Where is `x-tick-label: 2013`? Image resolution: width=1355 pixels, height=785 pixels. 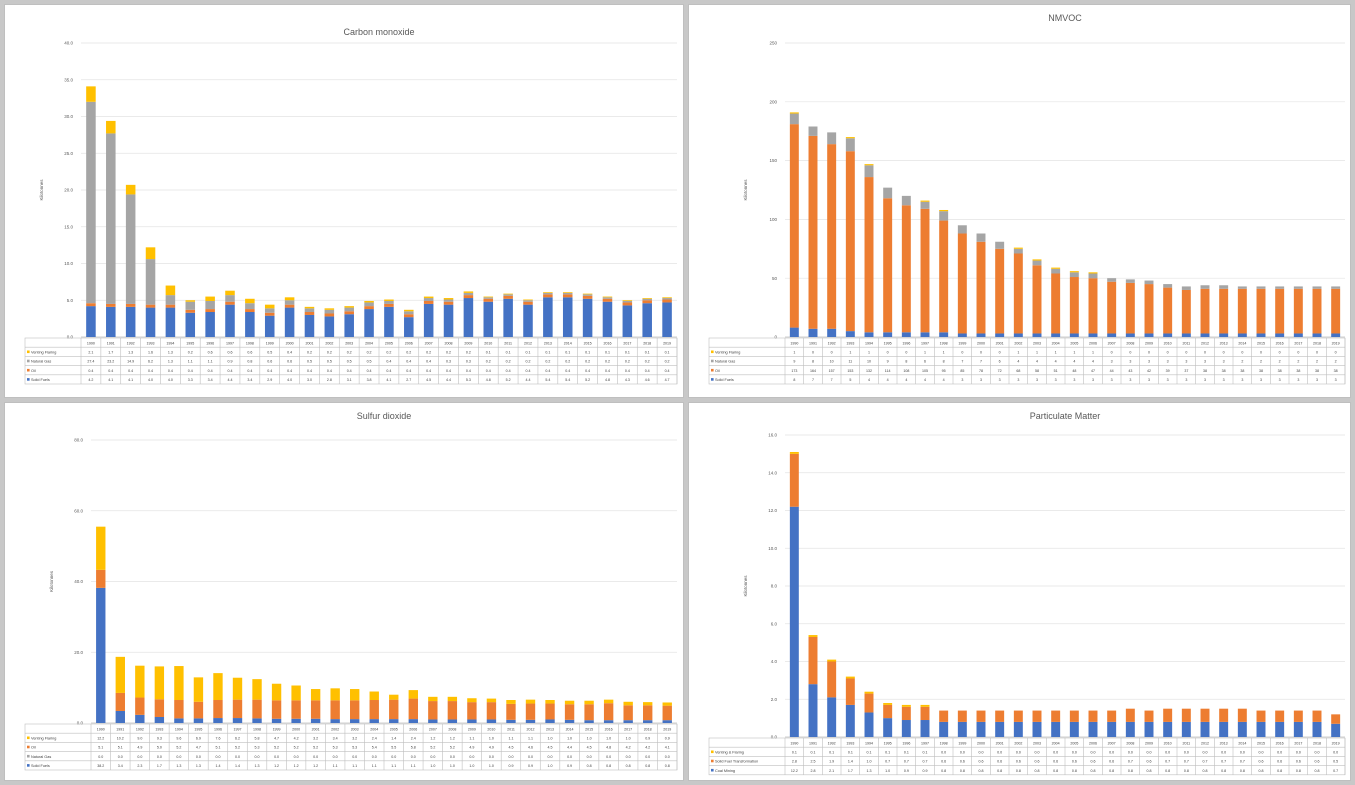
x-tick-label: 2013 is located at coordinates (550, 729).